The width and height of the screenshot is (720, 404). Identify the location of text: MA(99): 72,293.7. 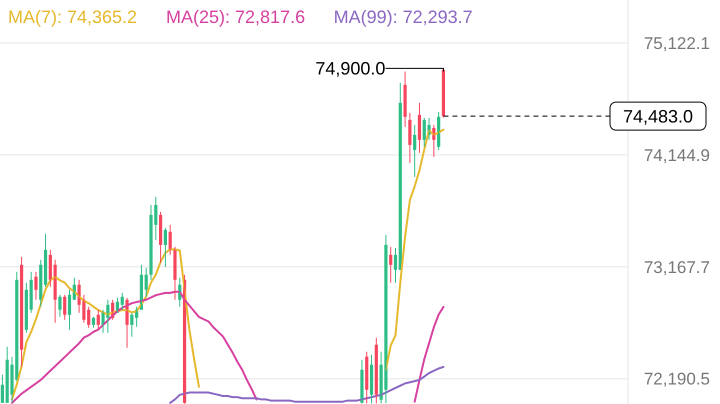
(403, 17).